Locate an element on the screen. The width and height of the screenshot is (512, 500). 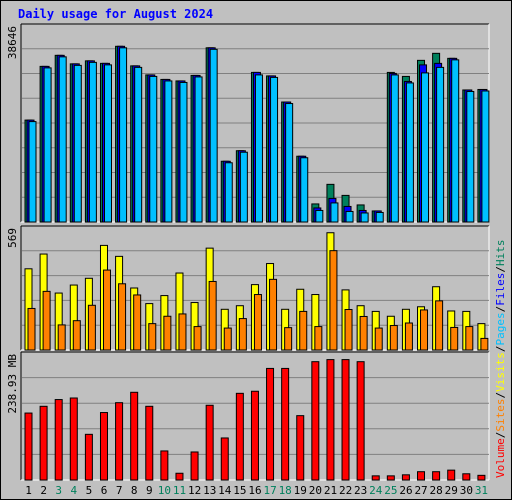
y-max-label: 569 is located at coordinates (12, 238).